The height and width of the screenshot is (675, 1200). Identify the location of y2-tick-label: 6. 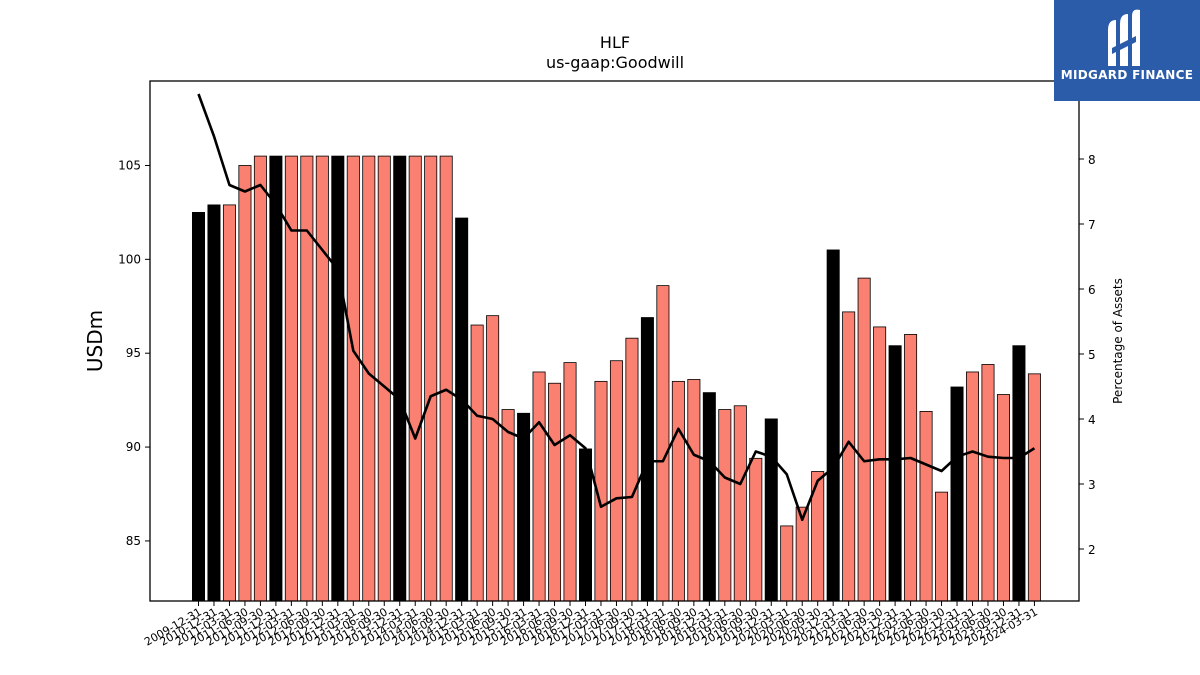
(1092, 290).